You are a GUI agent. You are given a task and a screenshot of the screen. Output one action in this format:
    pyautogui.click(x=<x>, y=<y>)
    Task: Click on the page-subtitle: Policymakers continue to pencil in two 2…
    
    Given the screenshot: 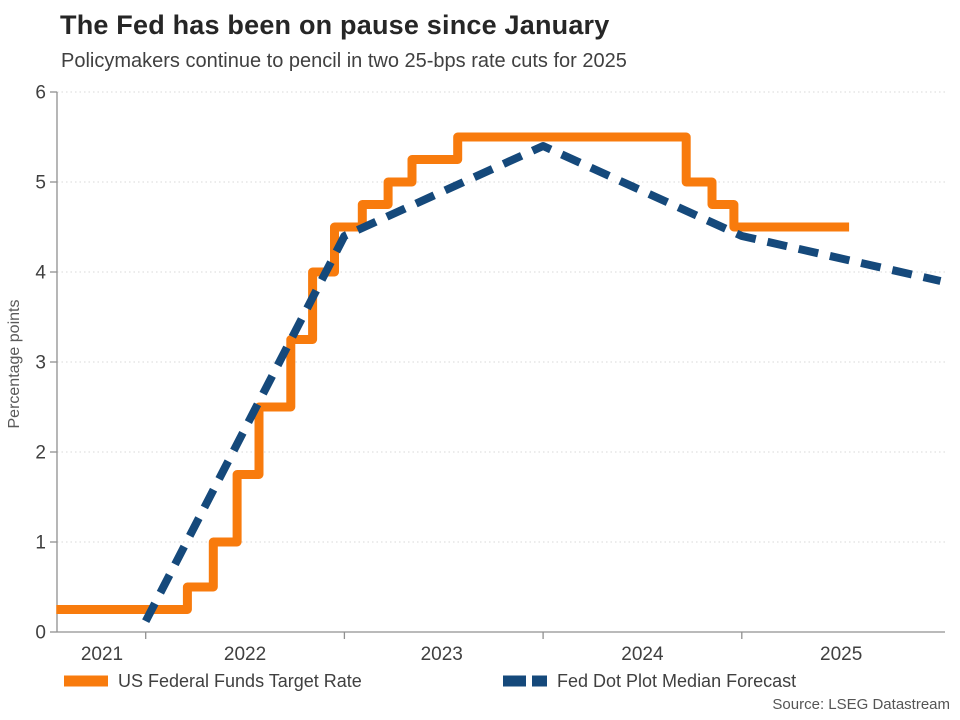 What is the action you would take?
    pyautogui.click(x=344, y=61)
    